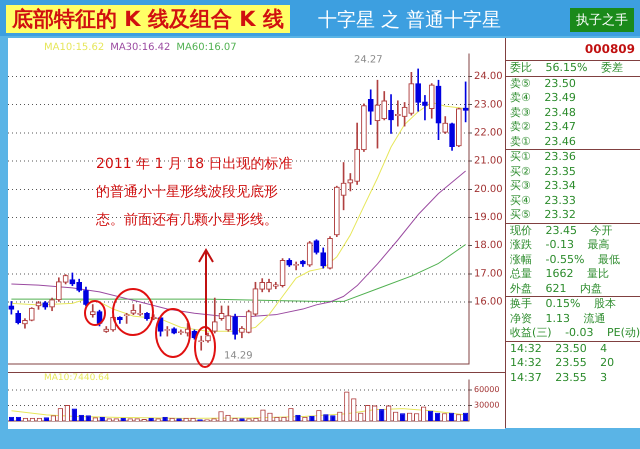 The image size is (640, 449). Describe the element at coordinates (563, 304) in the screenshot. I see `text: 换手 0.15% 股本` at that location.